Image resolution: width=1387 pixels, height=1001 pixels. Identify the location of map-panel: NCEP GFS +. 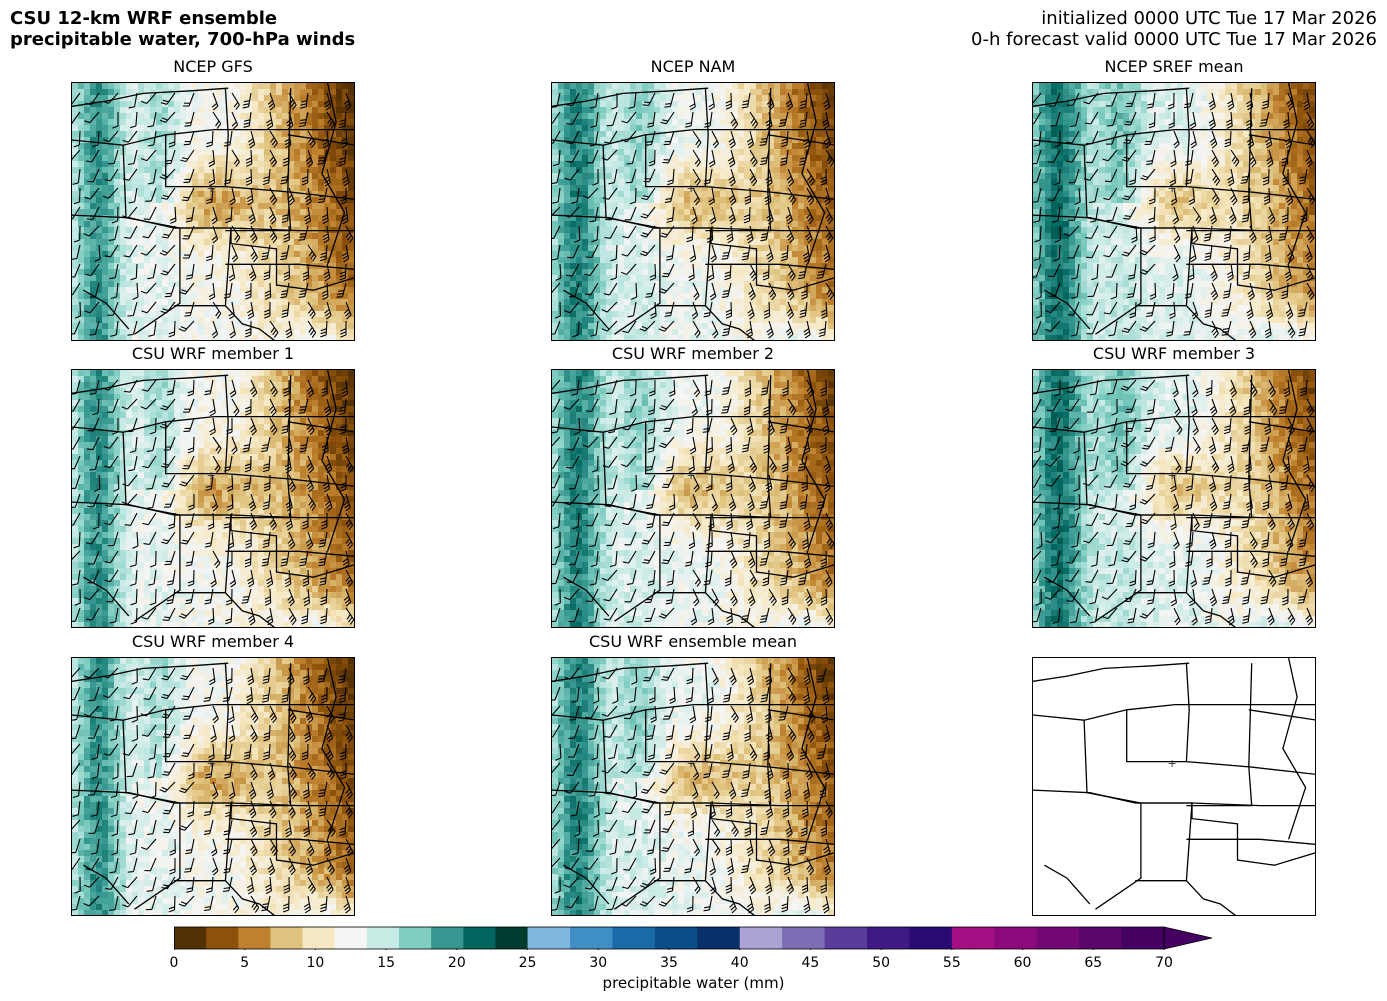
(213, 199).